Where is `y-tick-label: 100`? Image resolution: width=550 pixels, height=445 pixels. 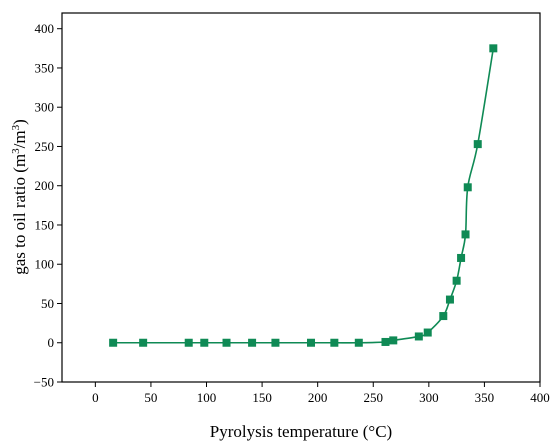 y-tick-label: 100 is located at coordinates (45, 264).